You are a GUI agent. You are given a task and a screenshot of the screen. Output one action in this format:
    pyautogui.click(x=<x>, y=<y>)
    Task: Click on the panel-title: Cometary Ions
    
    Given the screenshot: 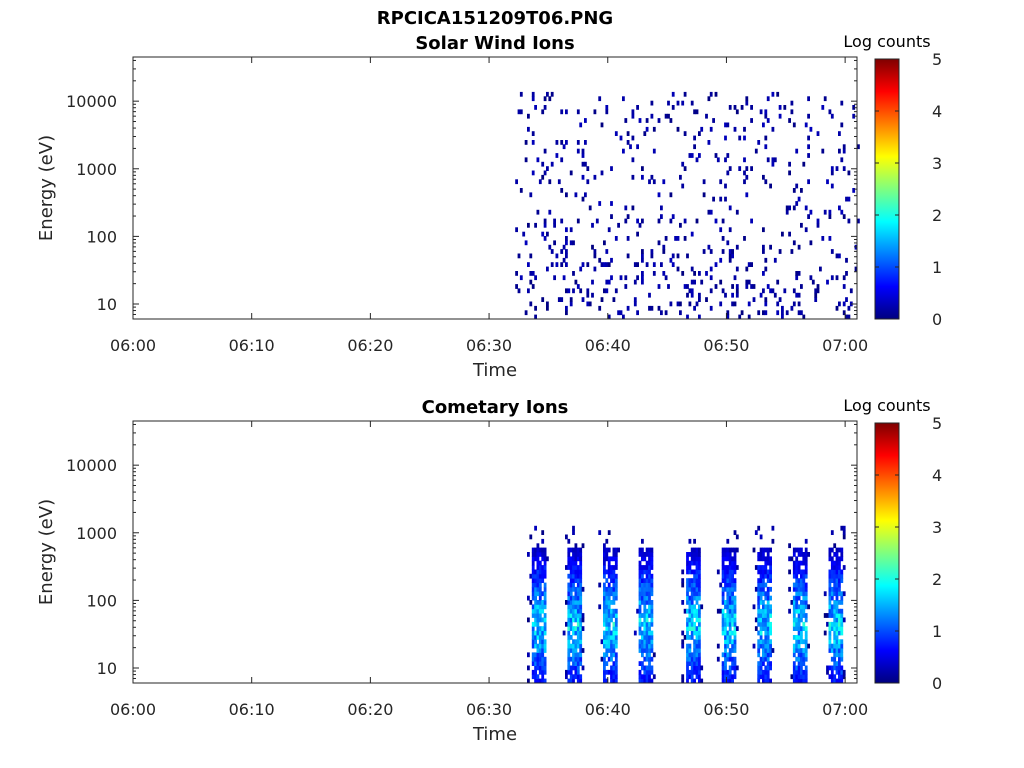 What is the action you would take?
    pyautogui.click(x=495, y=407)
    